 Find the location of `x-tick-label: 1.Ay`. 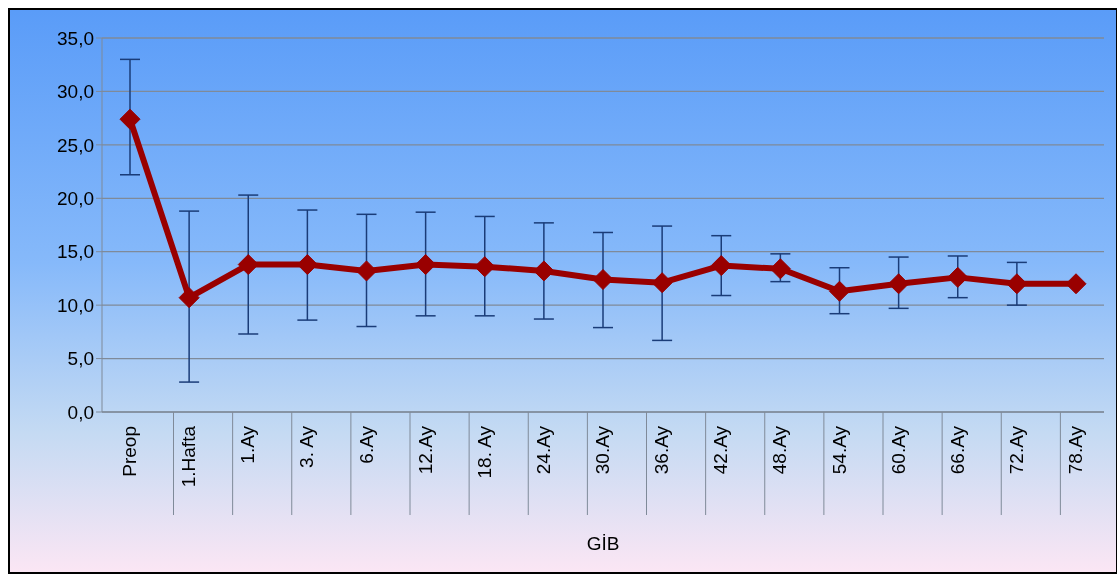

x-tick-label: 1.Ay is located at coordinates (248, 444).